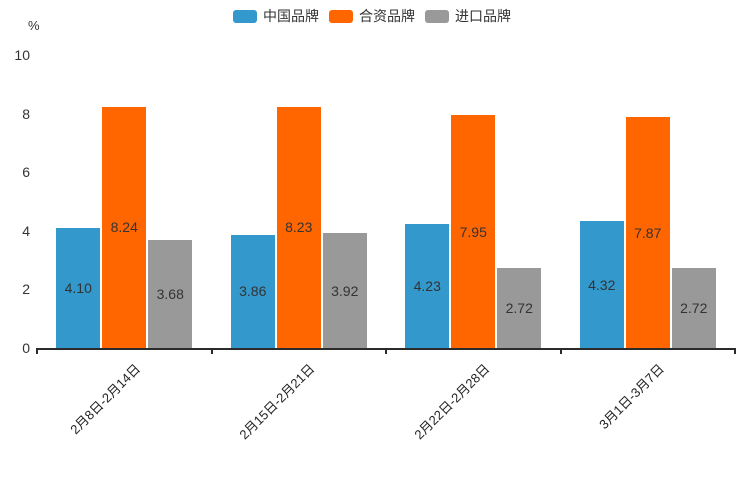  I want to click on bar-series0-group0: 4.10, so click(78, 287).